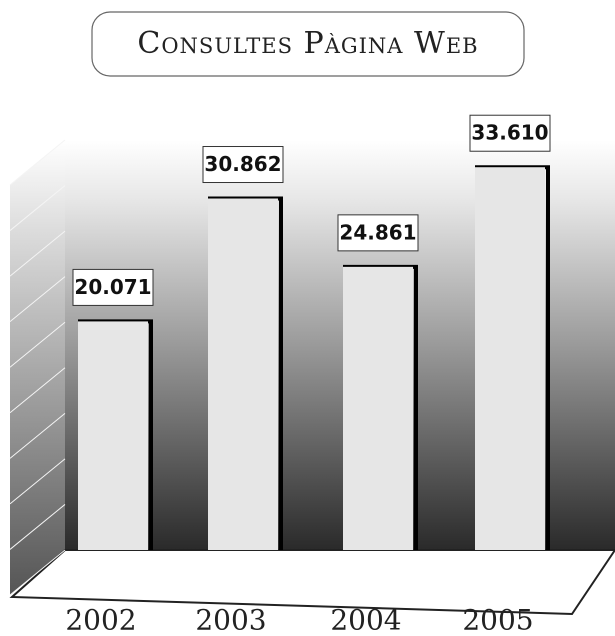 The height and width of the screenshot is (636, 615). What do you see at coordinates (497, 620) in the screenshot?
I see `x-tick-label: 2005` at bounding box center [497, 620].